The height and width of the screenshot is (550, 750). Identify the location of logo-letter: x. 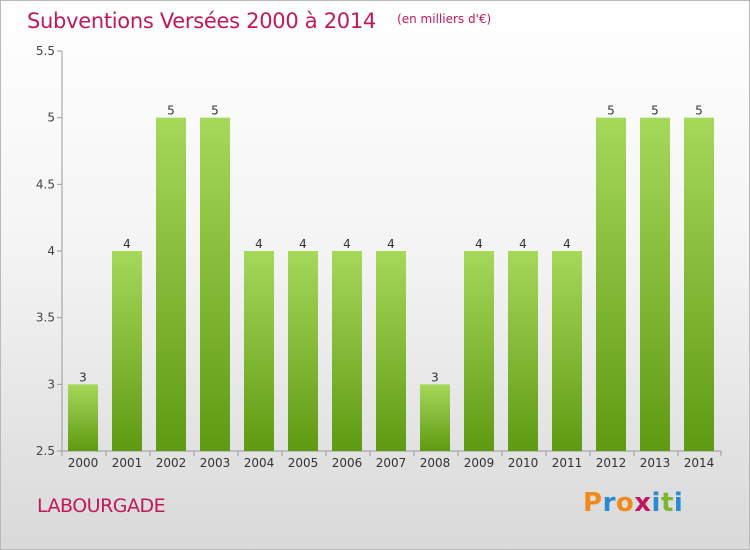
(643, 503).